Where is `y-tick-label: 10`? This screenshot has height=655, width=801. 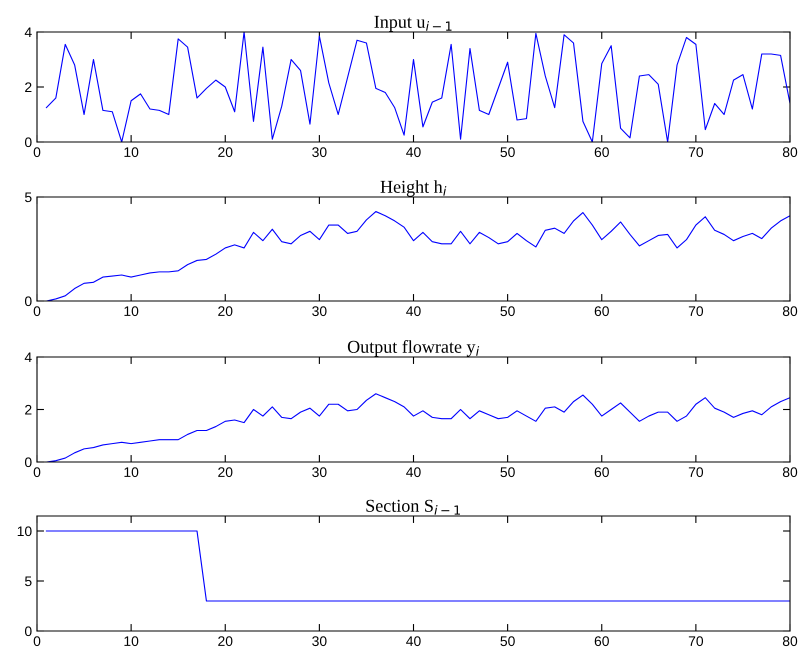 y-tick-label: 10 is located at coordinates (25, 531).